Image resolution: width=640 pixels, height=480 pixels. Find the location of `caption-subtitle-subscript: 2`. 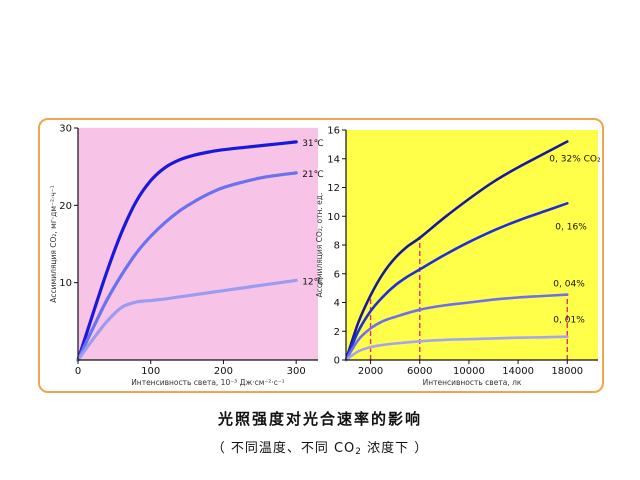

caption-subtitle-subscript: 2 is located at coordinates (359, 452).